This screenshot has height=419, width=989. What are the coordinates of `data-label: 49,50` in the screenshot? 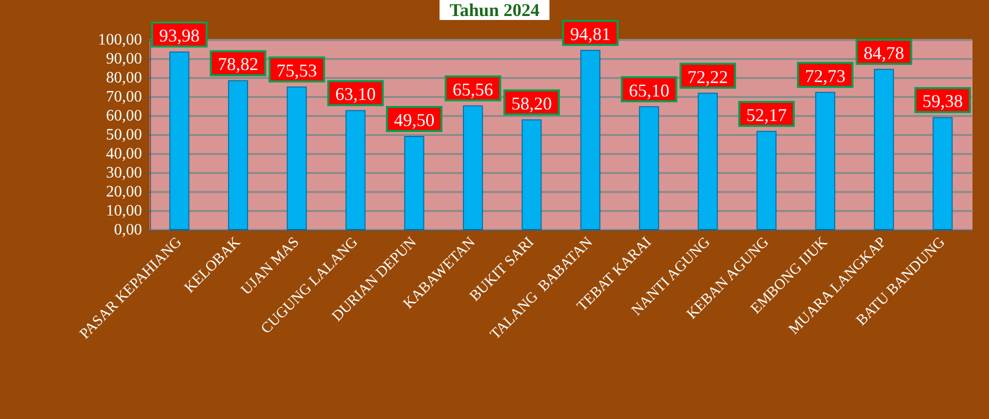 It's located at (414, 120).